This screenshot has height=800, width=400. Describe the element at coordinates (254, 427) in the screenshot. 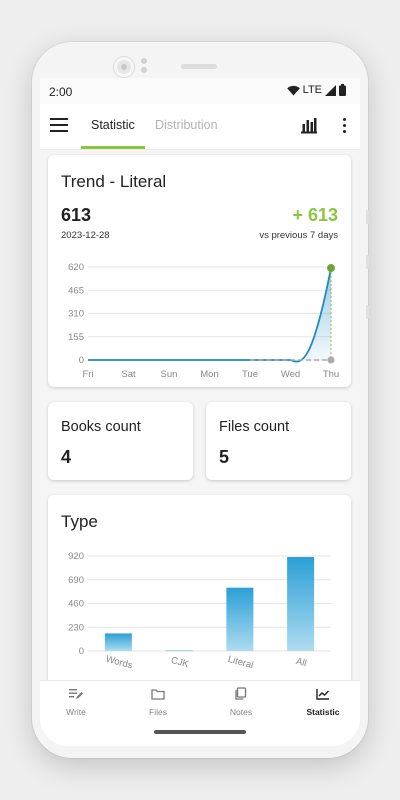

I see `files-count-label: Files count` at that location.